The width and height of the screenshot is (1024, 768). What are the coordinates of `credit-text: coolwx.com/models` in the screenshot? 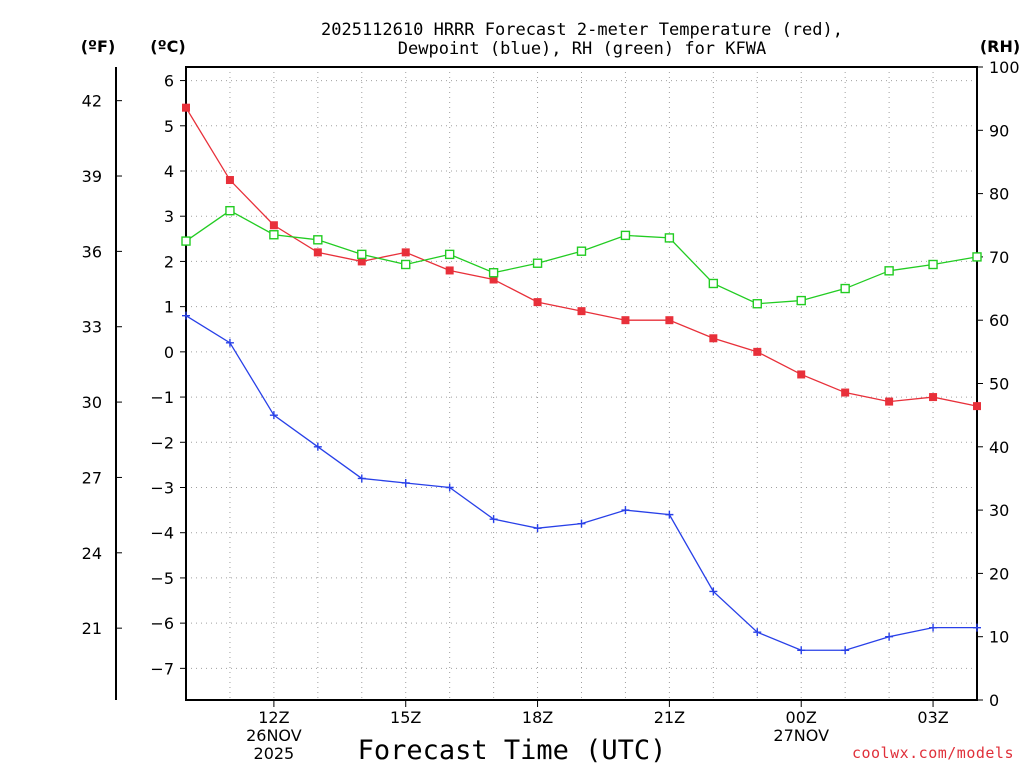 It's located at (932, 753).